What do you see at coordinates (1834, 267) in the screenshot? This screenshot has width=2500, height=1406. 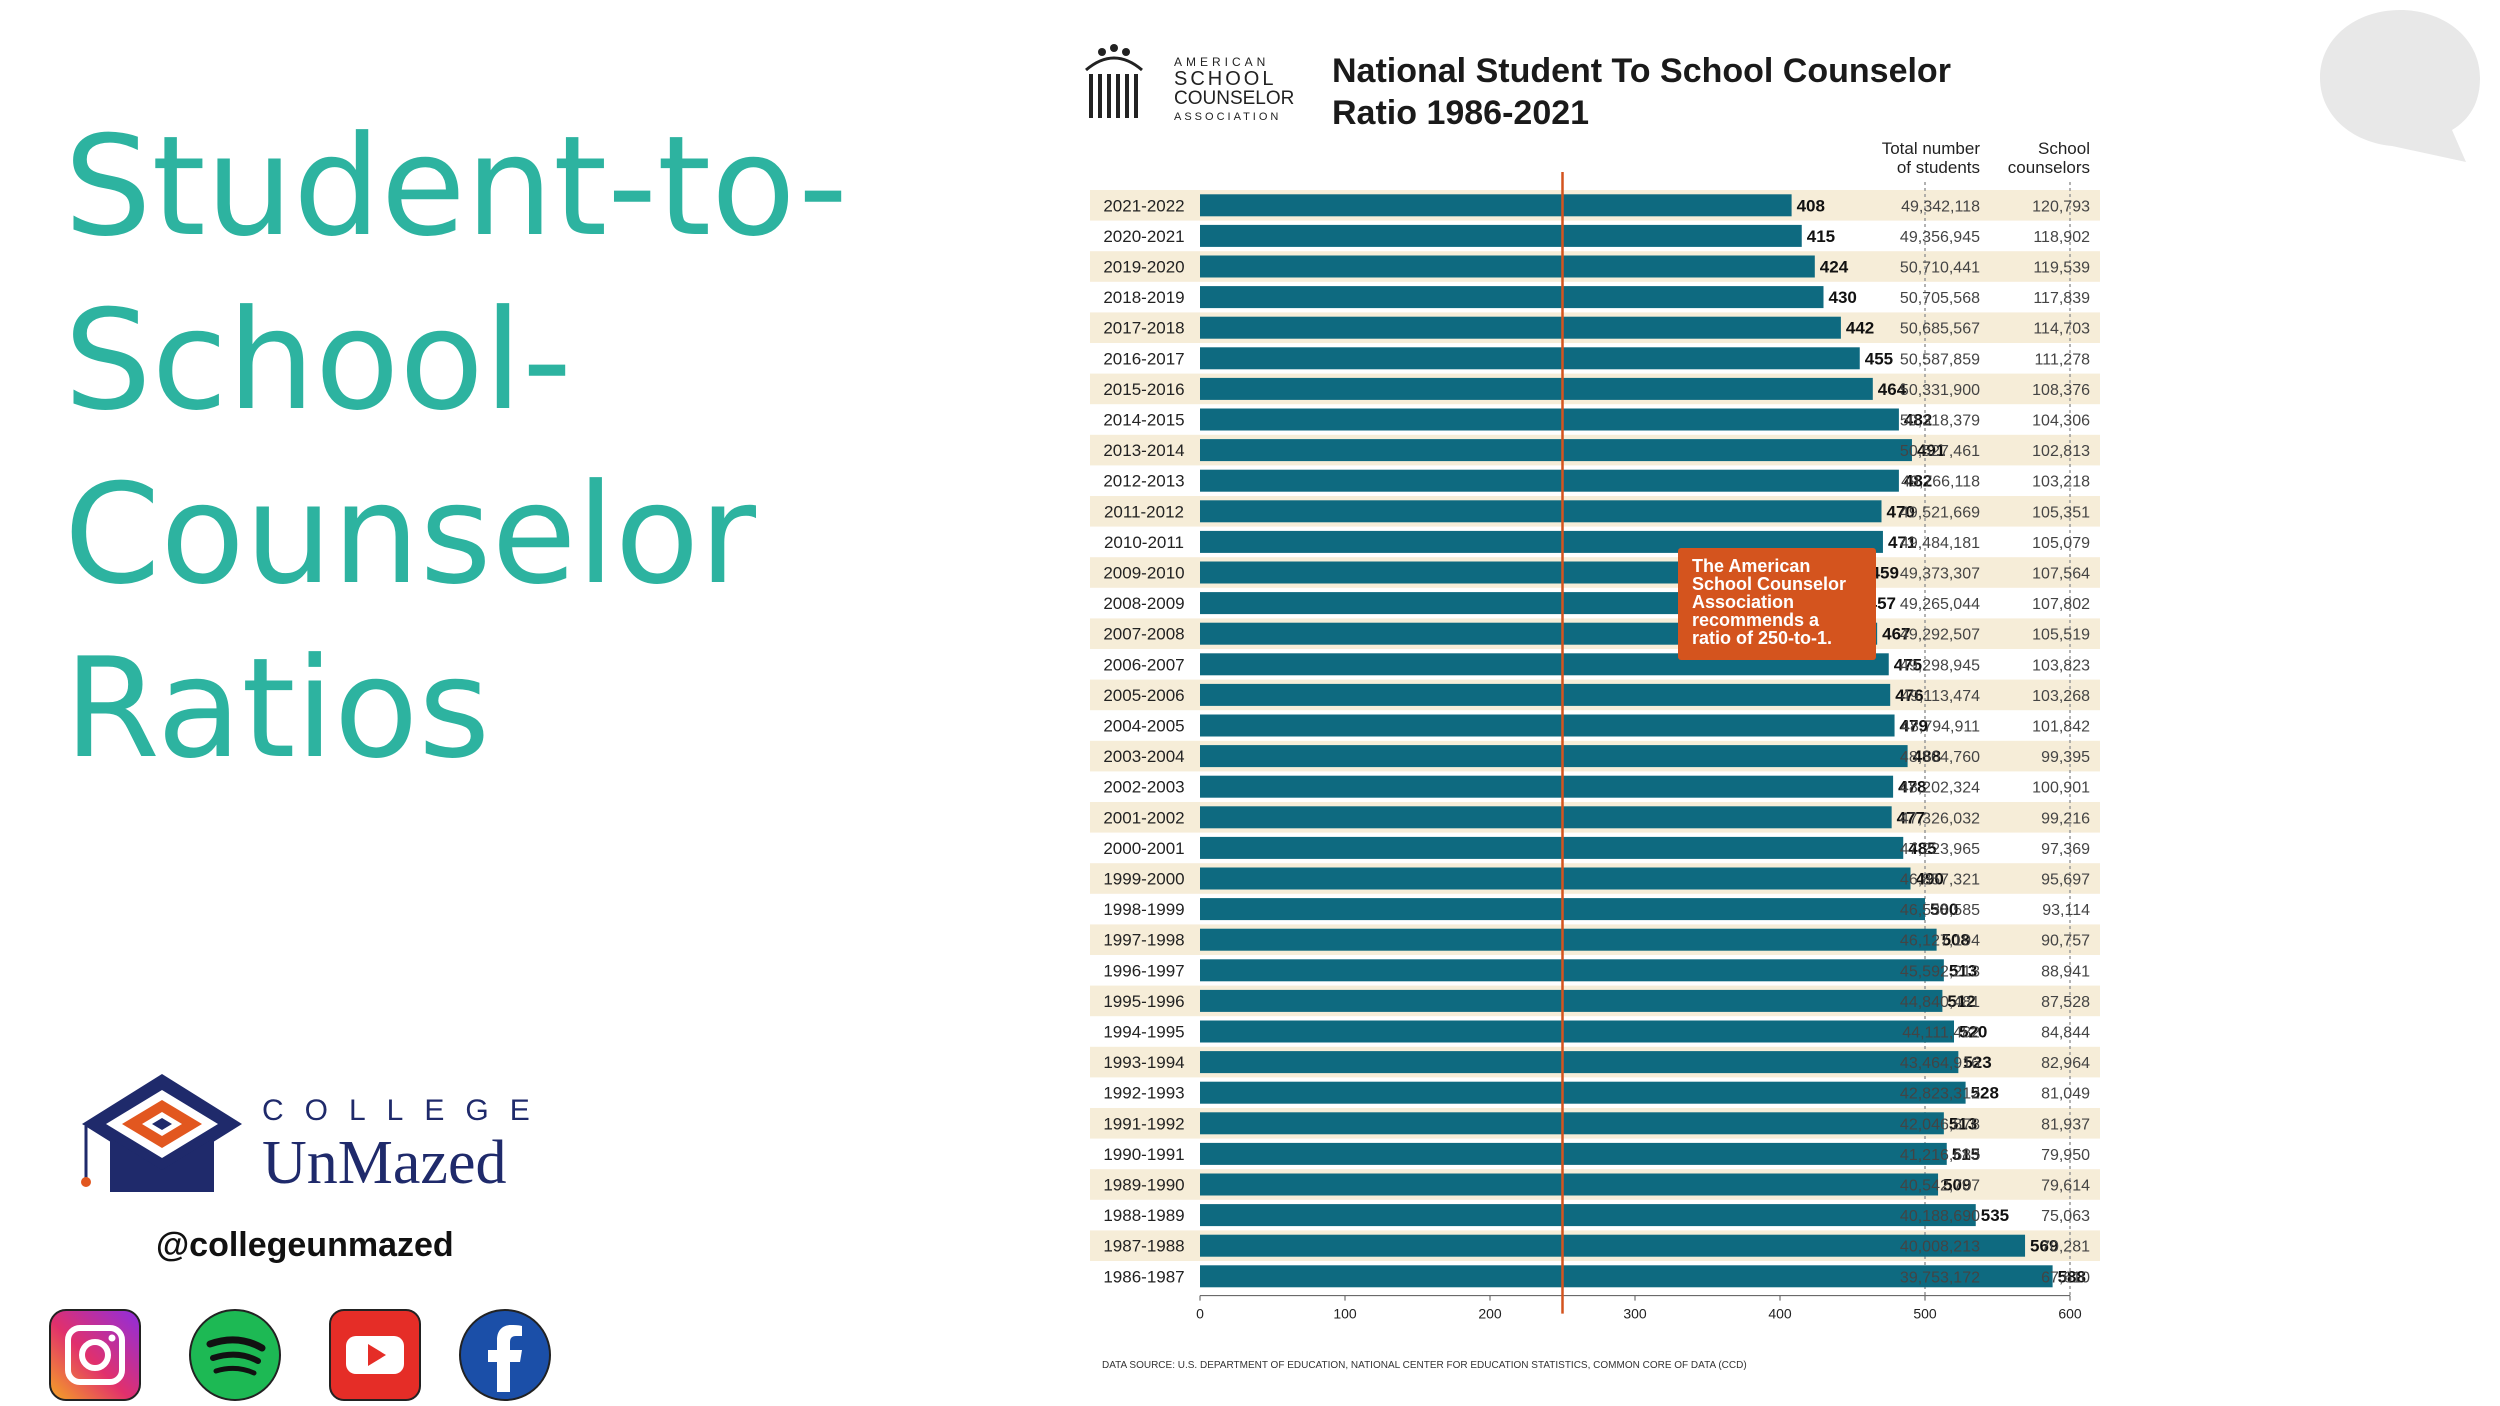 I see `bar-value-label: 424` at bounding box center [1834, 267].